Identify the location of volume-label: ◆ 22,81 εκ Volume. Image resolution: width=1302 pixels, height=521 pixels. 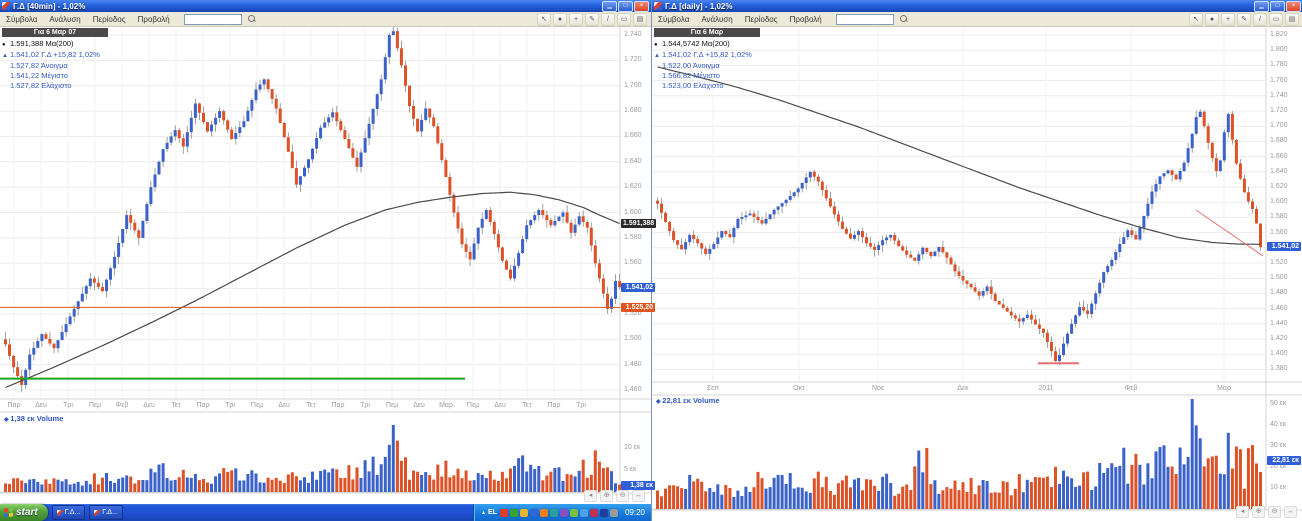
(688, 400).